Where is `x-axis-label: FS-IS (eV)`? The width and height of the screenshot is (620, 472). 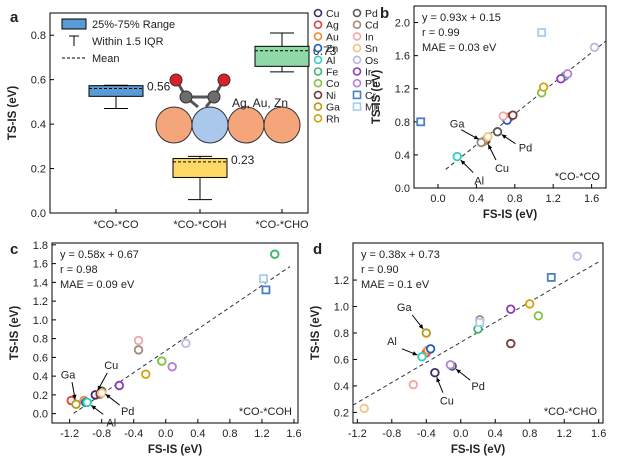 x-axis-label: FS-IS (eV) is located at coordinates (478, 450).